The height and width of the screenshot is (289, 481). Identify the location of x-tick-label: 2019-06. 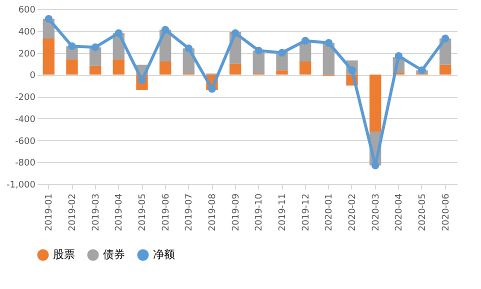
(166, 212).